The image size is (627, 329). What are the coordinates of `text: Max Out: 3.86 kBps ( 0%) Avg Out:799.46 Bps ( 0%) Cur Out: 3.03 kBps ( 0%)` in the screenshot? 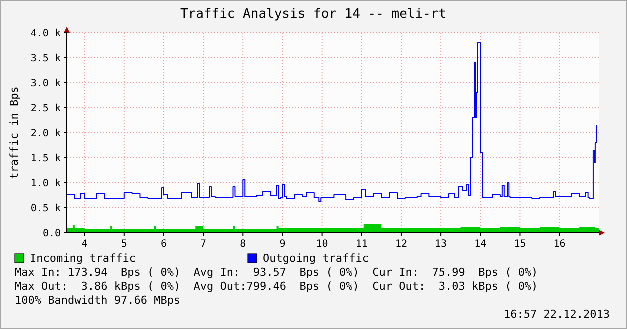 It's located at (276, 286).